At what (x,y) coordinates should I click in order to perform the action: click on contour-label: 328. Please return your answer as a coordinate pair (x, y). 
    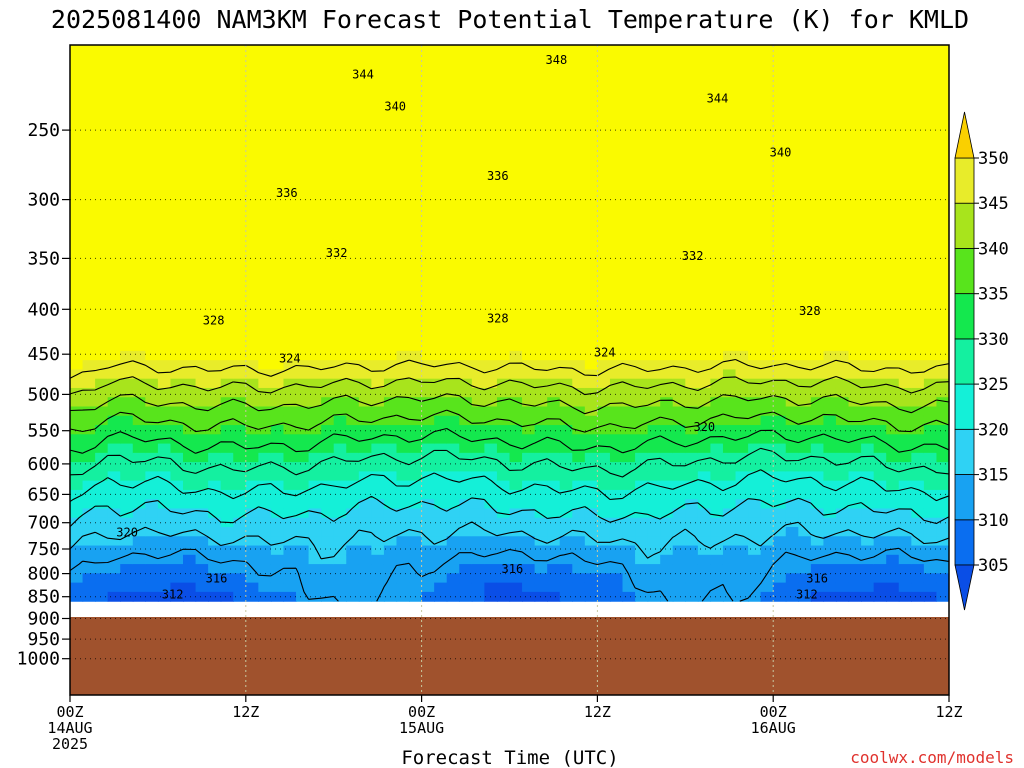
    Looking at the image, I should click on (214, 321).